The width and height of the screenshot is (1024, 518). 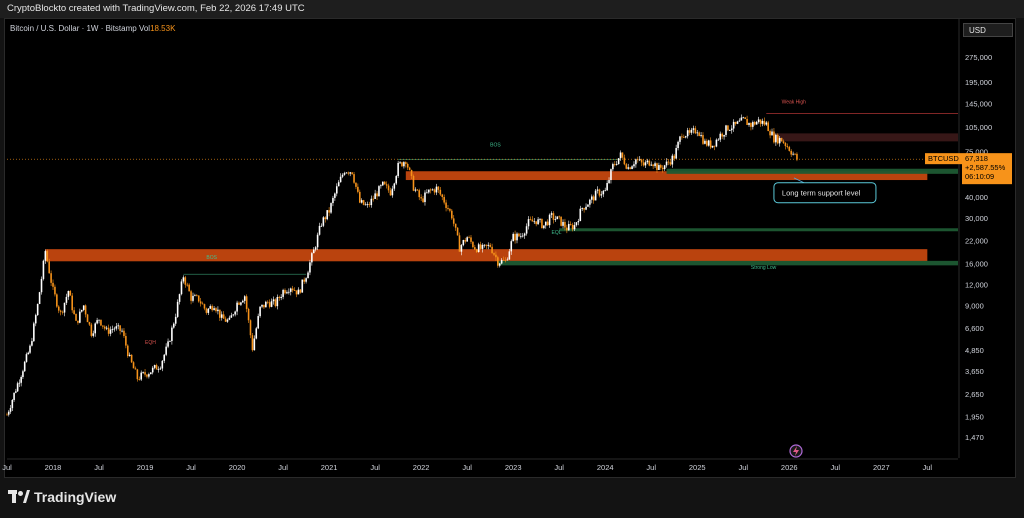 What do you see at coordinates (163, 28) in the screenshot?
I see `volume-value: 18.53K` at bounding box center [163, 28].